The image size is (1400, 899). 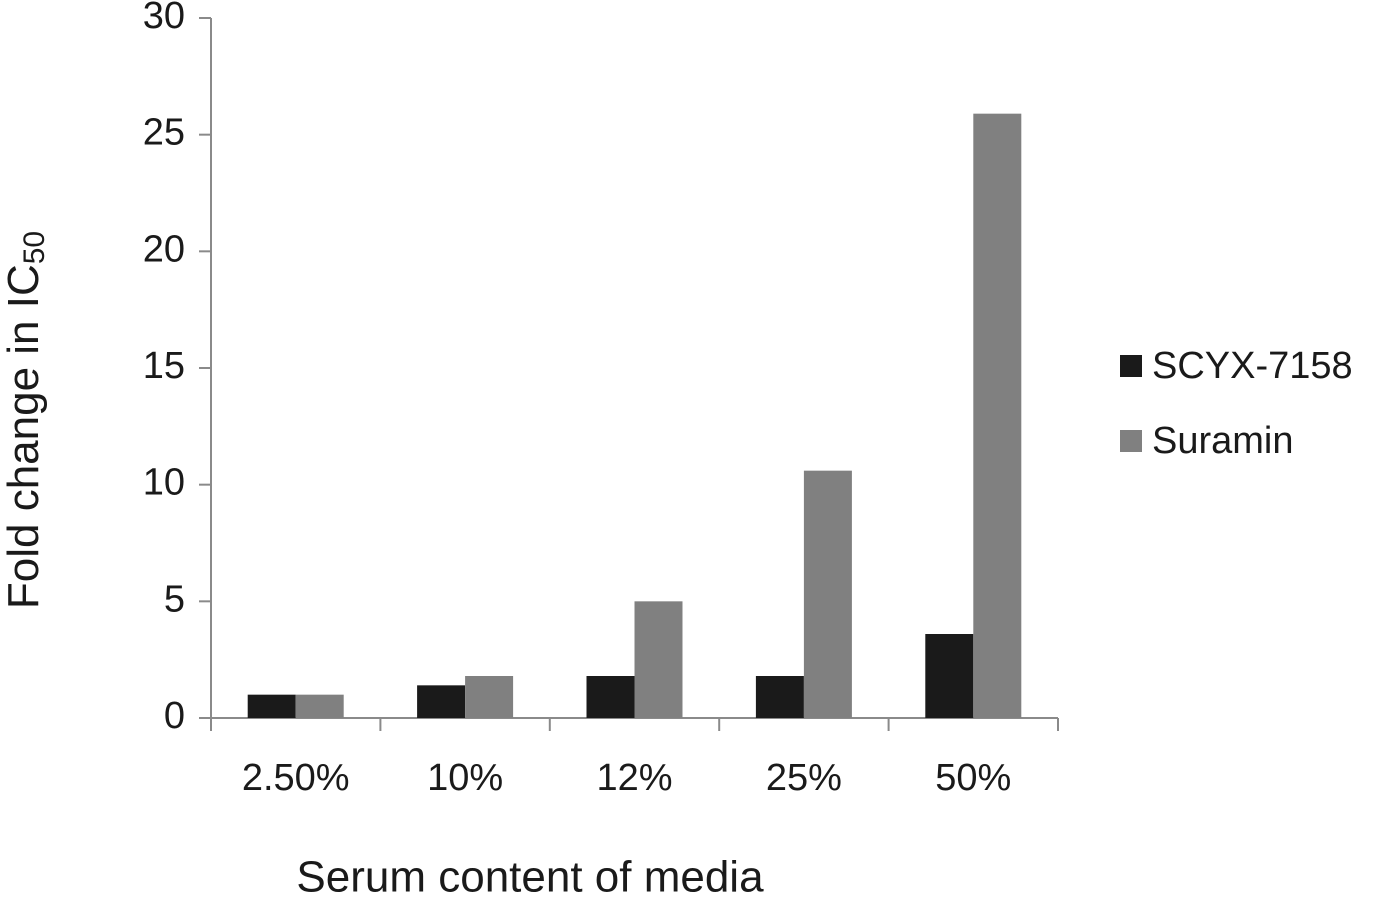 What do you see at coordinates (24, 436) in the screenshot?
I see `y-axis-label-main: Fold change in IC` at bounding box center [24, 436].